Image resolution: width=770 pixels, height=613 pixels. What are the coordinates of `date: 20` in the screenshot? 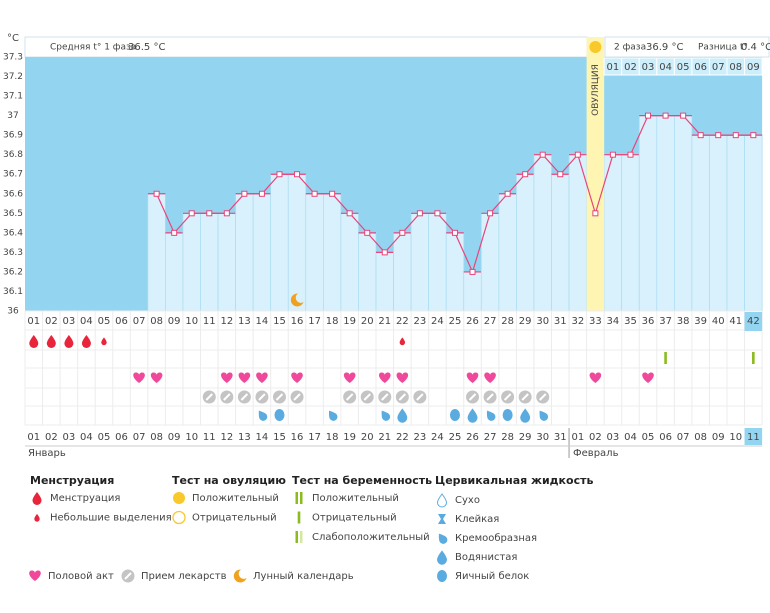 It's located at (367, 437).